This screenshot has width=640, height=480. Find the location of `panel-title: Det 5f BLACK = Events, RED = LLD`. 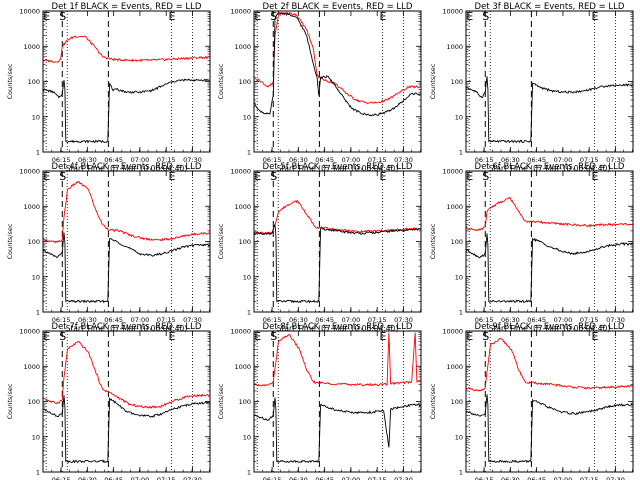

panel-title: Det 5f BLACK = Events, RED = LLD is located at coordinates (338, 167).